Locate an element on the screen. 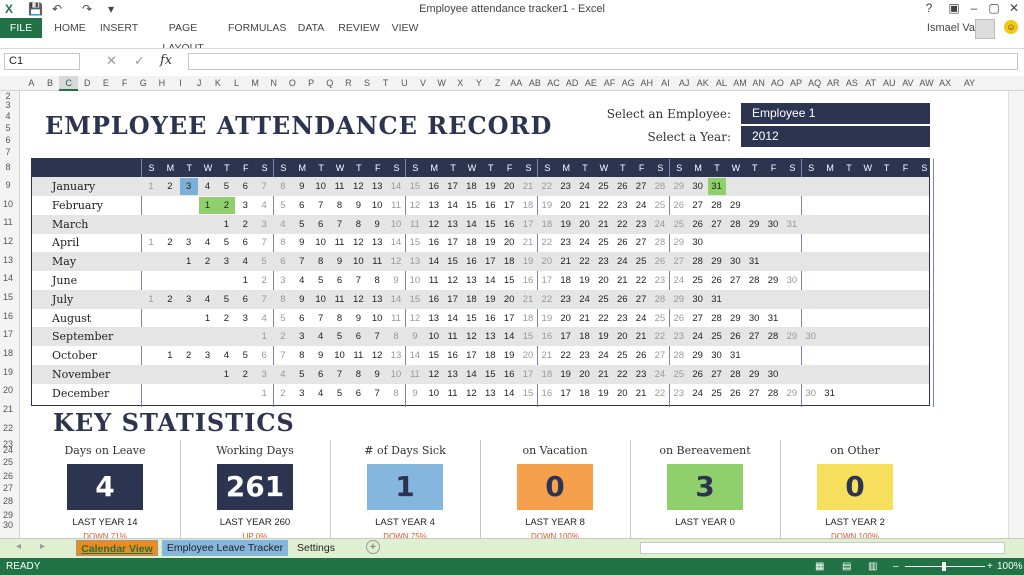 Image resolution: width=1024 pixels, height=575 pixels. day-cell: 7 is located at coordinates (339, 224).